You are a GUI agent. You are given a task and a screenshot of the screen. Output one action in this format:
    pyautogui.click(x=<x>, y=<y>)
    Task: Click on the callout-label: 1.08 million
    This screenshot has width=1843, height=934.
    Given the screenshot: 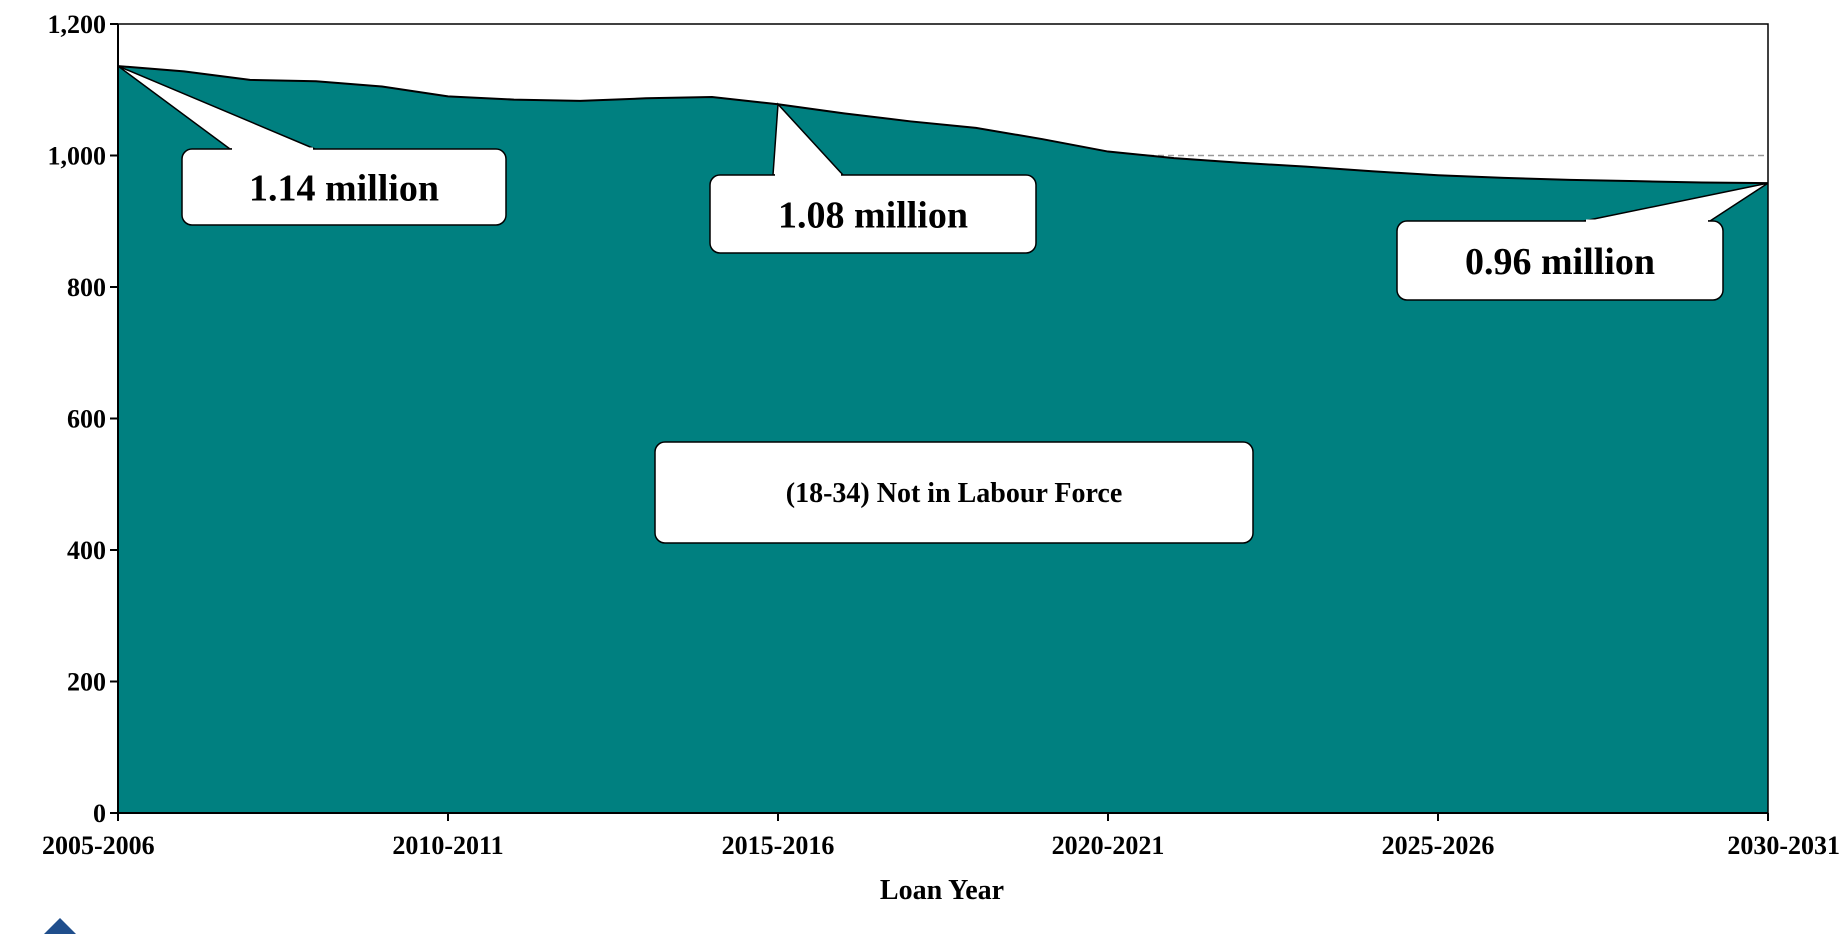 What is the action you would take?
    pyautogui.click(x=873, y=215)
    